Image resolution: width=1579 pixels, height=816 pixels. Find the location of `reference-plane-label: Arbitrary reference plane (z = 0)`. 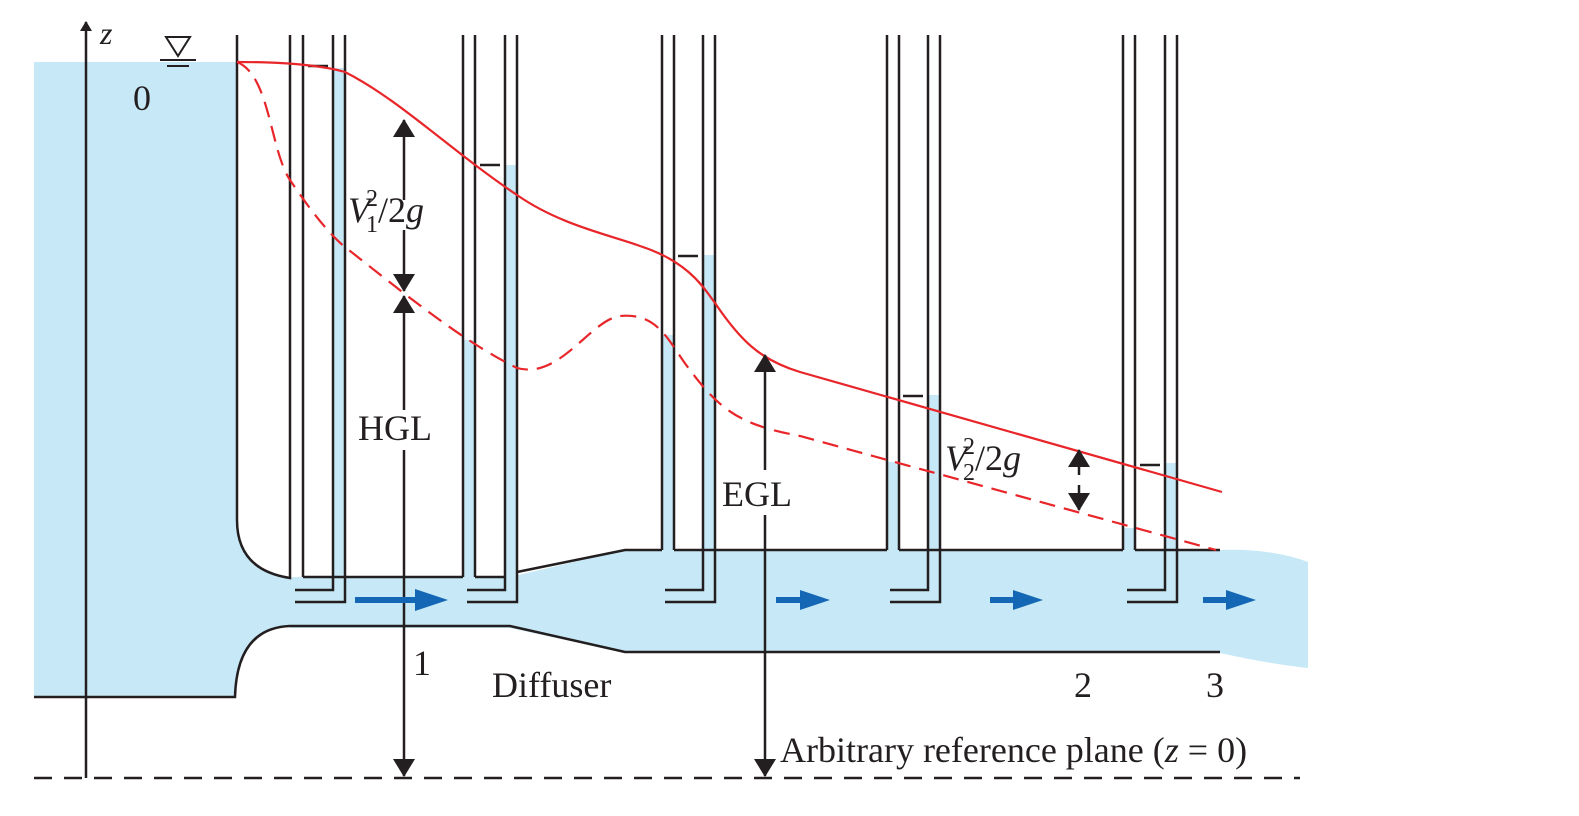

reference-plane-label: Arbitrary reference plane (z = 0) is located at coordinates (1013, 750).